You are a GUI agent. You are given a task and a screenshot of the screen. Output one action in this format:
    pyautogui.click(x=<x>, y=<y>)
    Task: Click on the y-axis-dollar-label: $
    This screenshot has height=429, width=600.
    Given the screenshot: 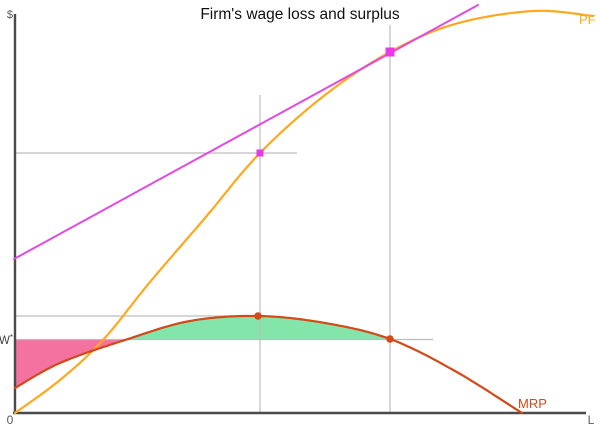 What is the action you would take?
    pyautogui.click(x=10, y=15)
    